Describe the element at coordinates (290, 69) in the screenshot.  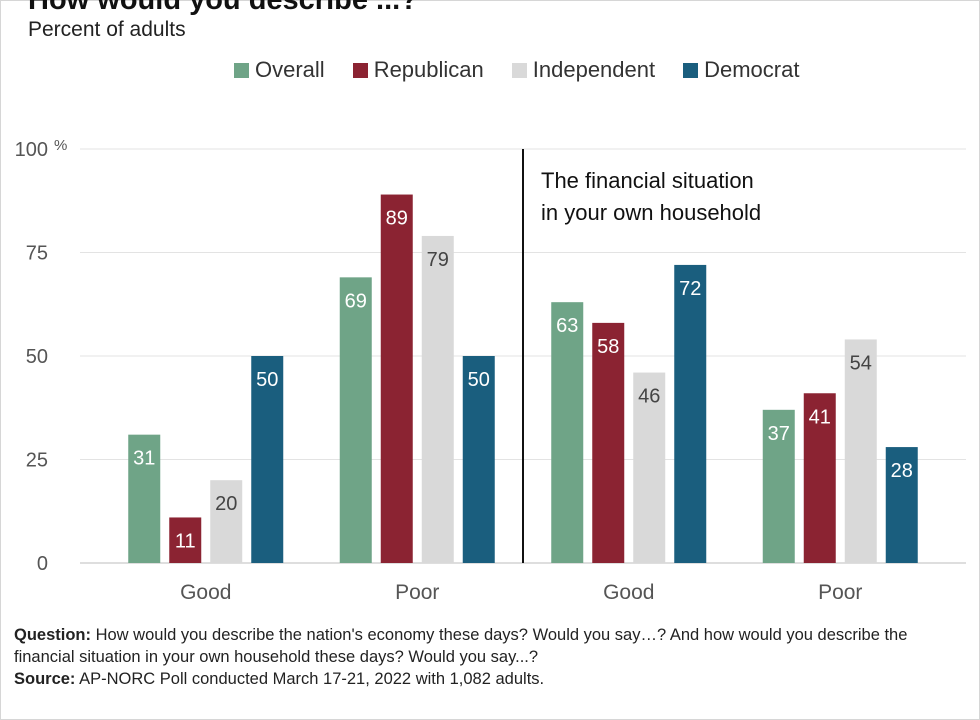
I see `legend-label-overall: Overall` at that location.